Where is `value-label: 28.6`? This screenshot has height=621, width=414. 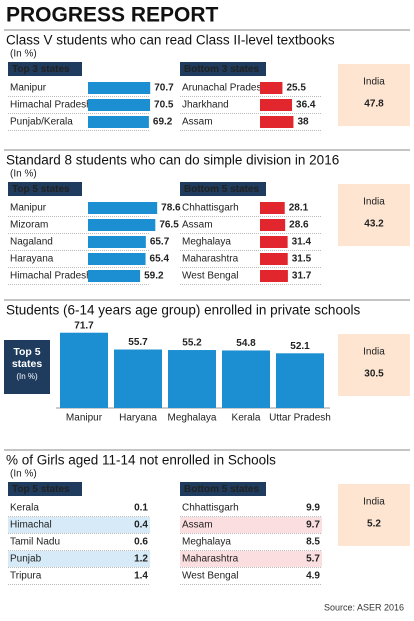 value-label: 28.6 is located at coordinates (299, 225).